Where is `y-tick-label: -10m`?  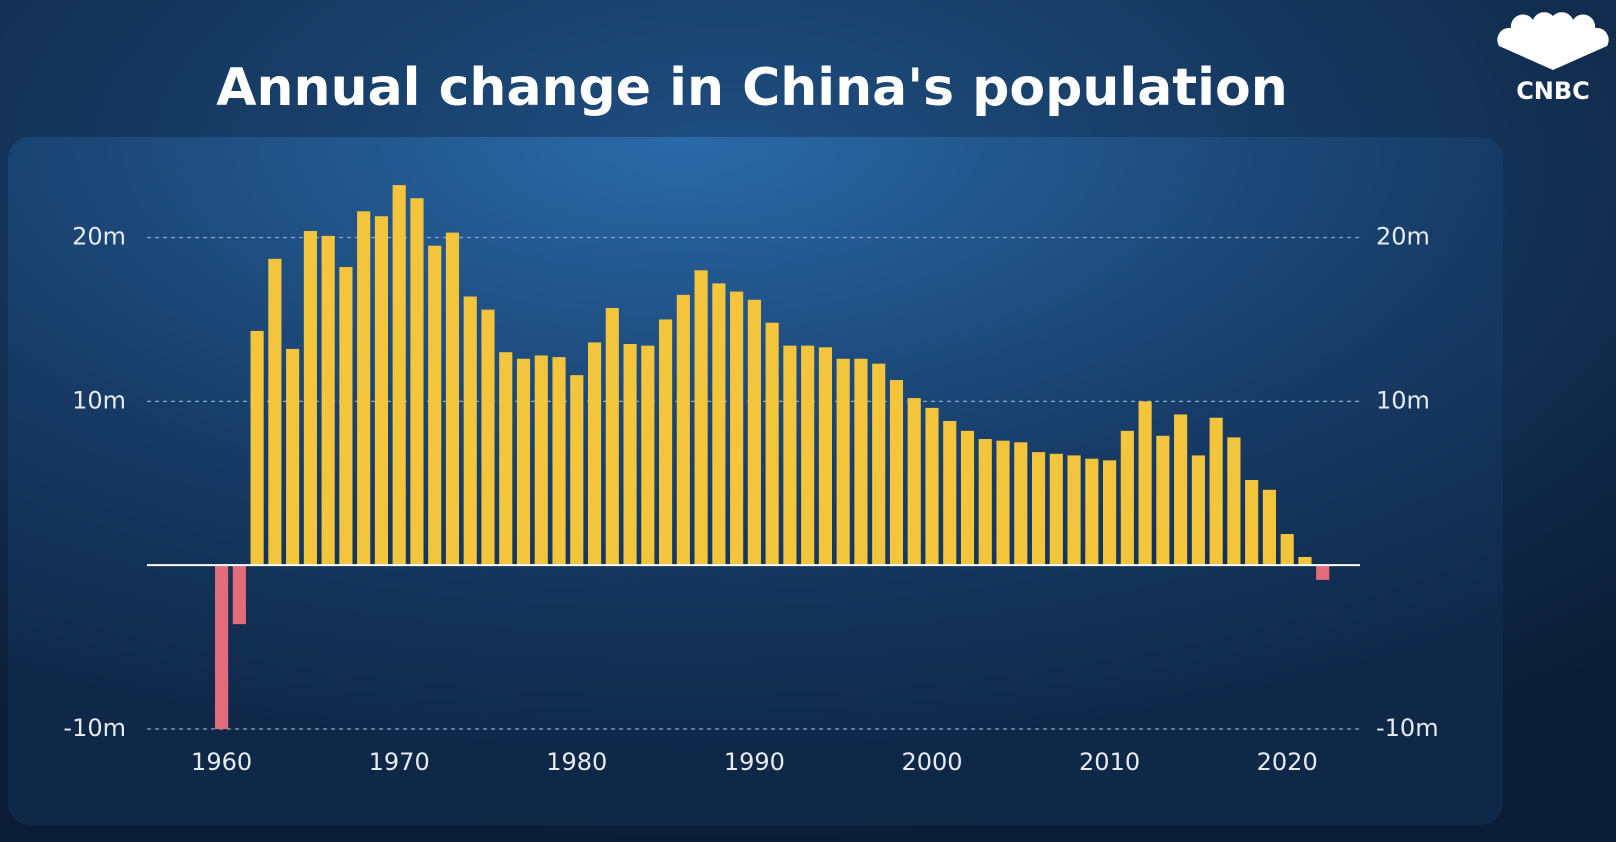
y-tick-label: -10m is located at coordinates (94, 728).